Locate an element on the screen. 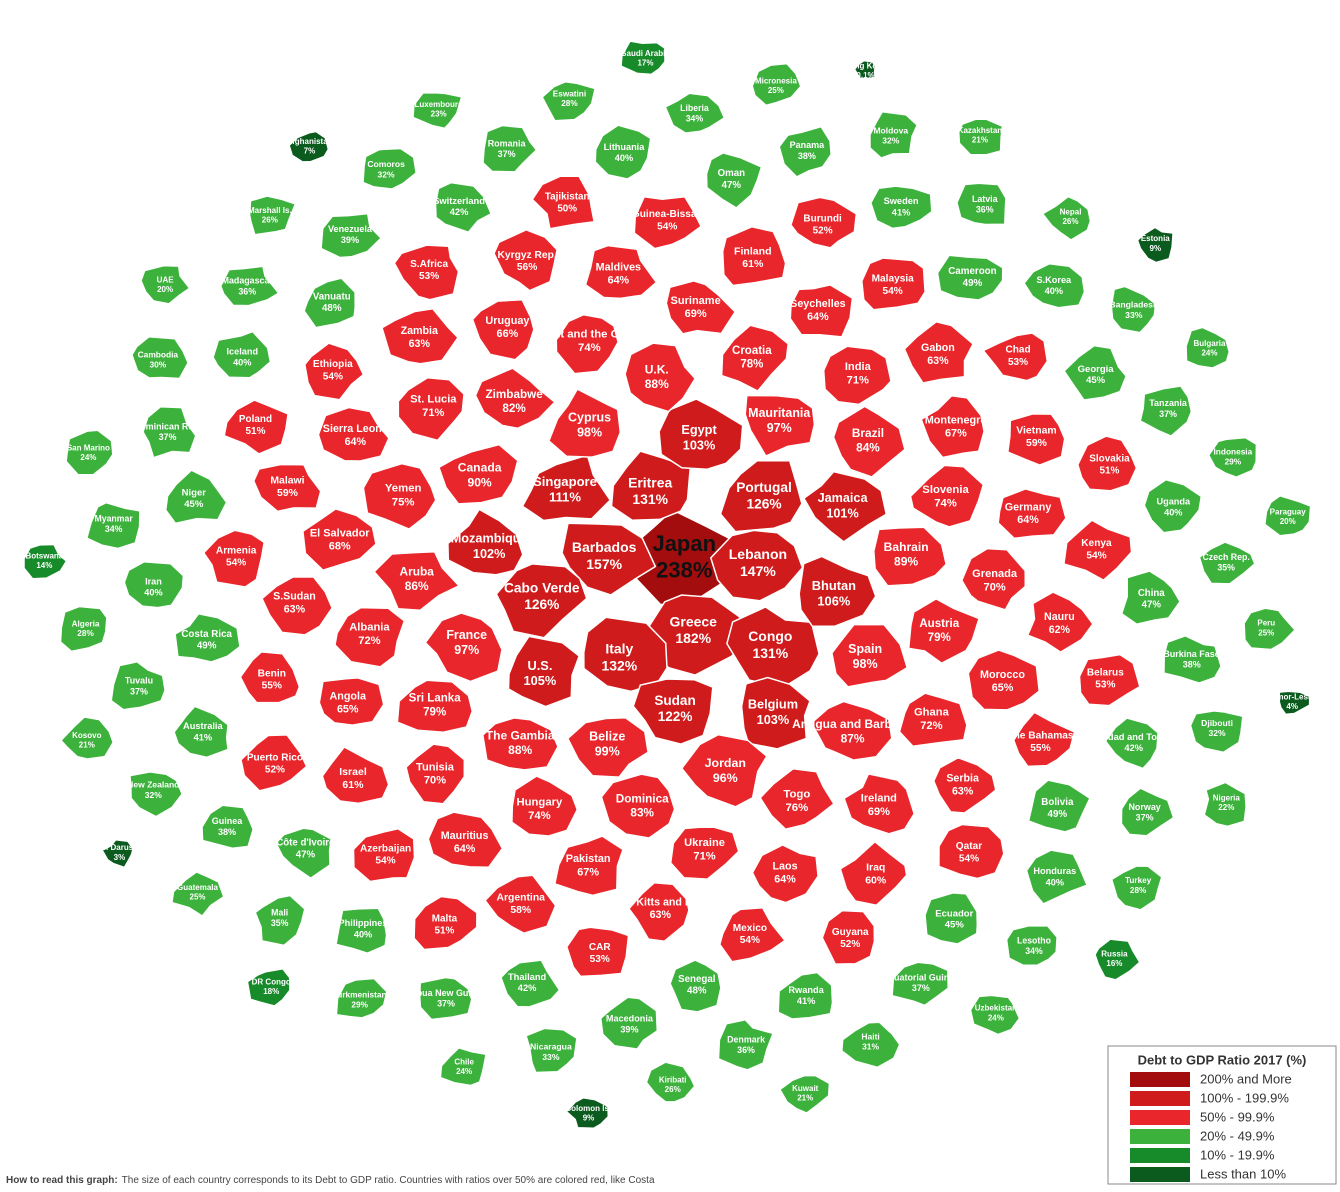  country-value: 61% is located at coordinates (353, 785).